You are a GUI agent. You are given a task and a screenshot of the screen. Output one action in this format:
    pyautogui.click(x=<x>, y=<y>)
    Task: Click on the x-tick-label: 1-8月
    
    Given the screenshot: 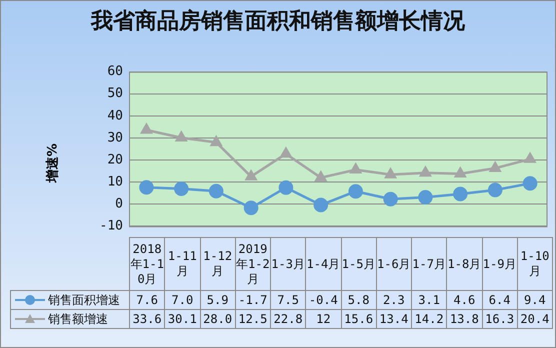 What is the action you would take?
    pyautogui.click(x=464, y=264)
    